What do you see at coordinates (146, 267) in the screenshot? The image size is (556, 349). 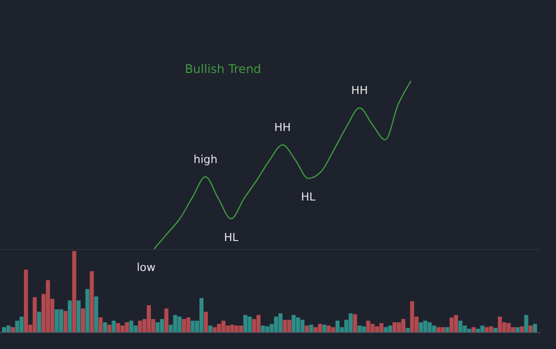 I see `annotation: low` at bounding box center [146, 267].